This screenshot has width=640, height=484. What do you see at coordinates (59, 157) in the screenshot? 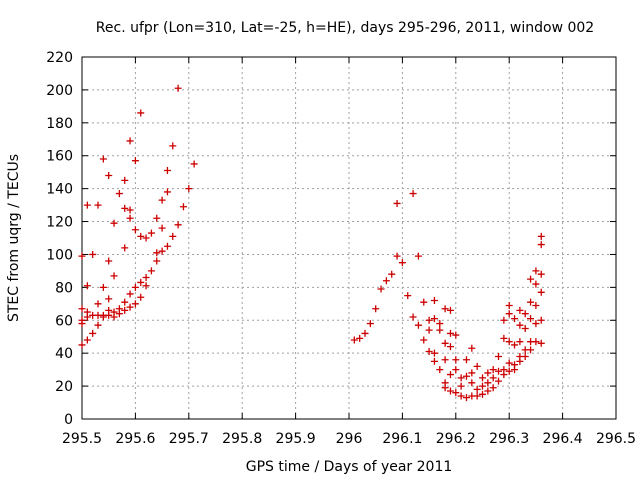
I see `y-tick-label: 160` at bounding box center [59, 157].